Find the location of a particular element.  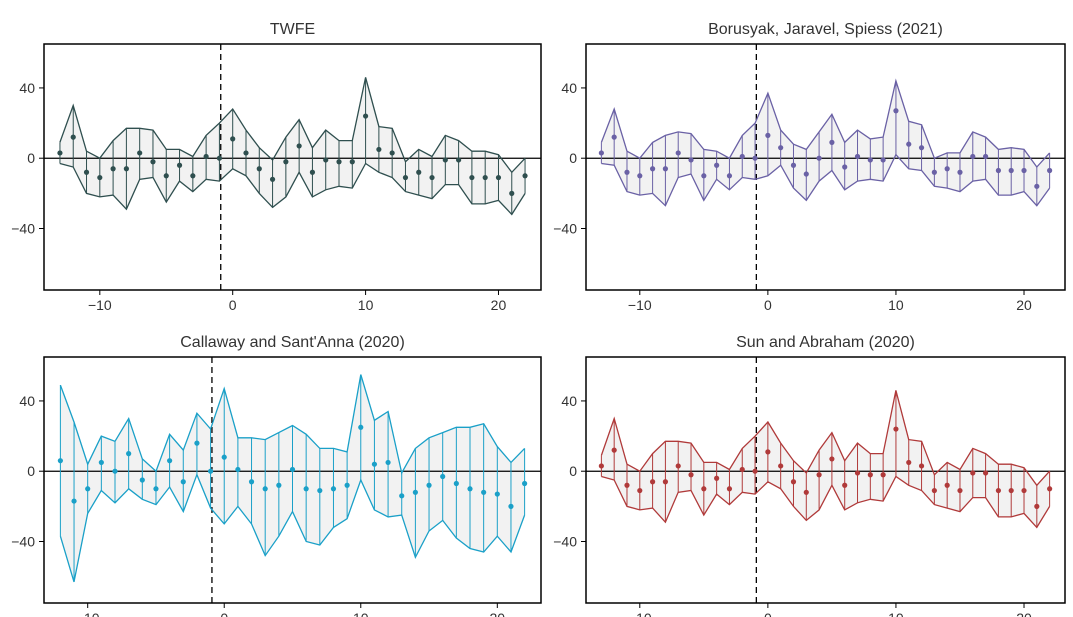

chart-title: Sun and Abraham (2020) is located at coordinates (825, 342).